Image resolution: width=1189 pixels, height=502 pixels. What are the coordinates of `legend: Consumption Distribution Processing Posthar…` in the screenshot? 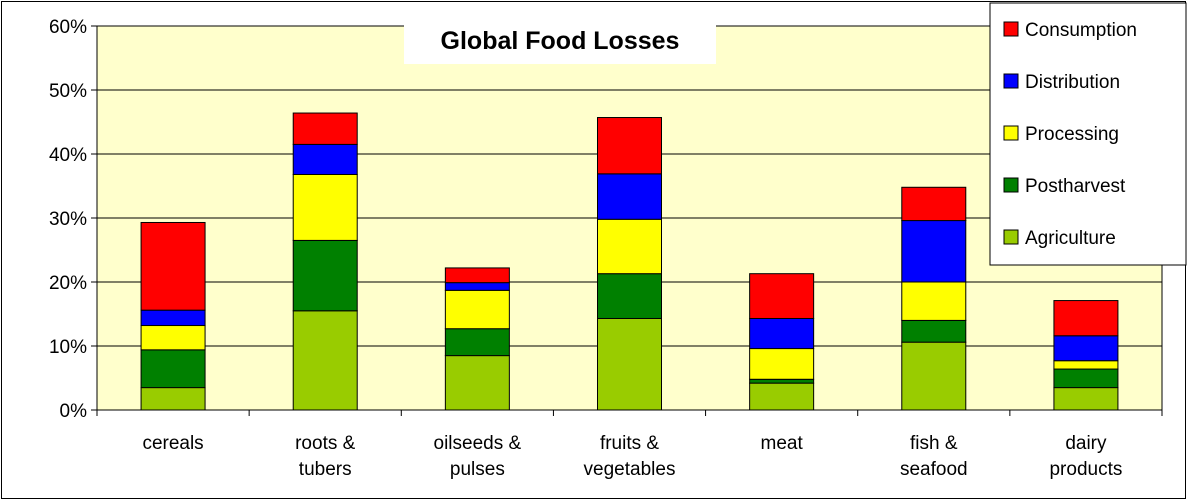 It's located at (1088, 134).